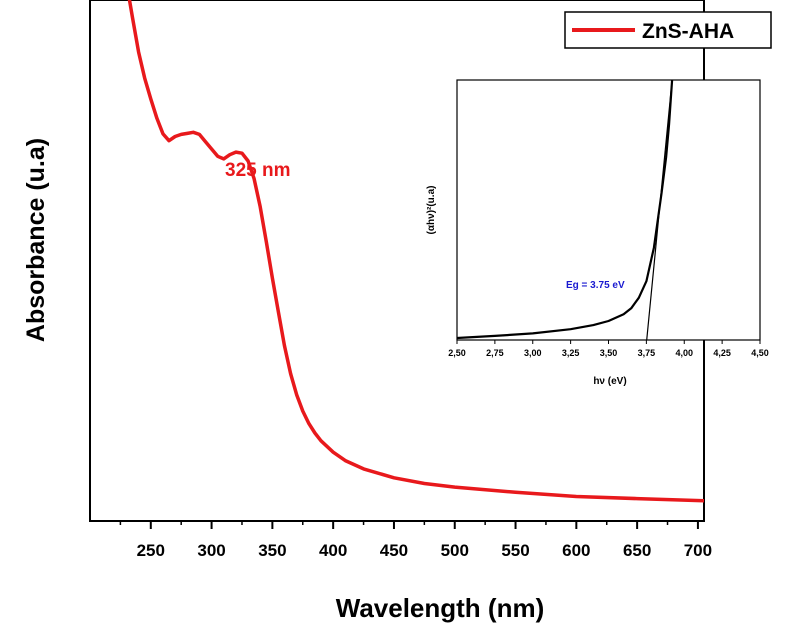 Image resolution: width=799 pixels, height=627 pixels. I want to click on inset-x-tick-label-0: 2,50, so click(457, 353).